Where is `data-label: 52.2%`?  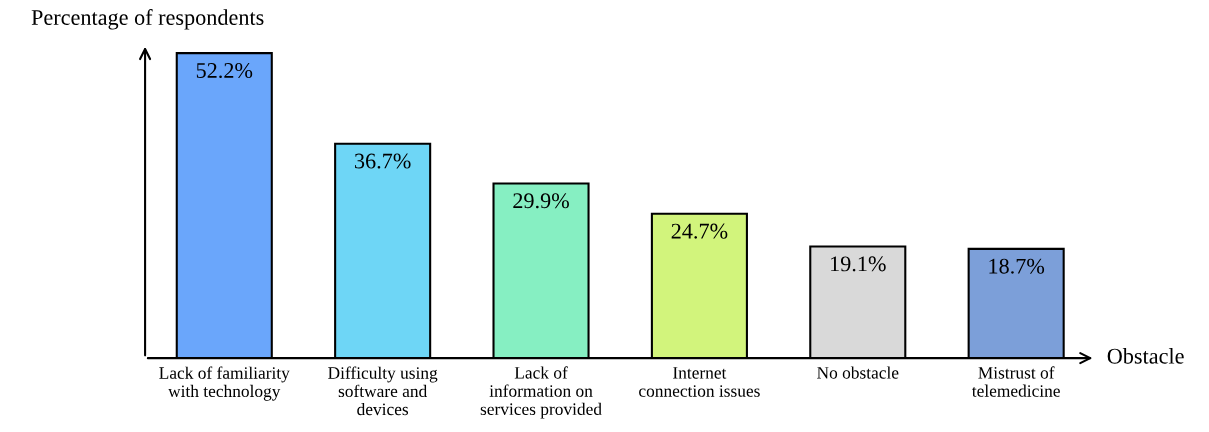 data-label: 52.2% is located at coordinates (224, 70).